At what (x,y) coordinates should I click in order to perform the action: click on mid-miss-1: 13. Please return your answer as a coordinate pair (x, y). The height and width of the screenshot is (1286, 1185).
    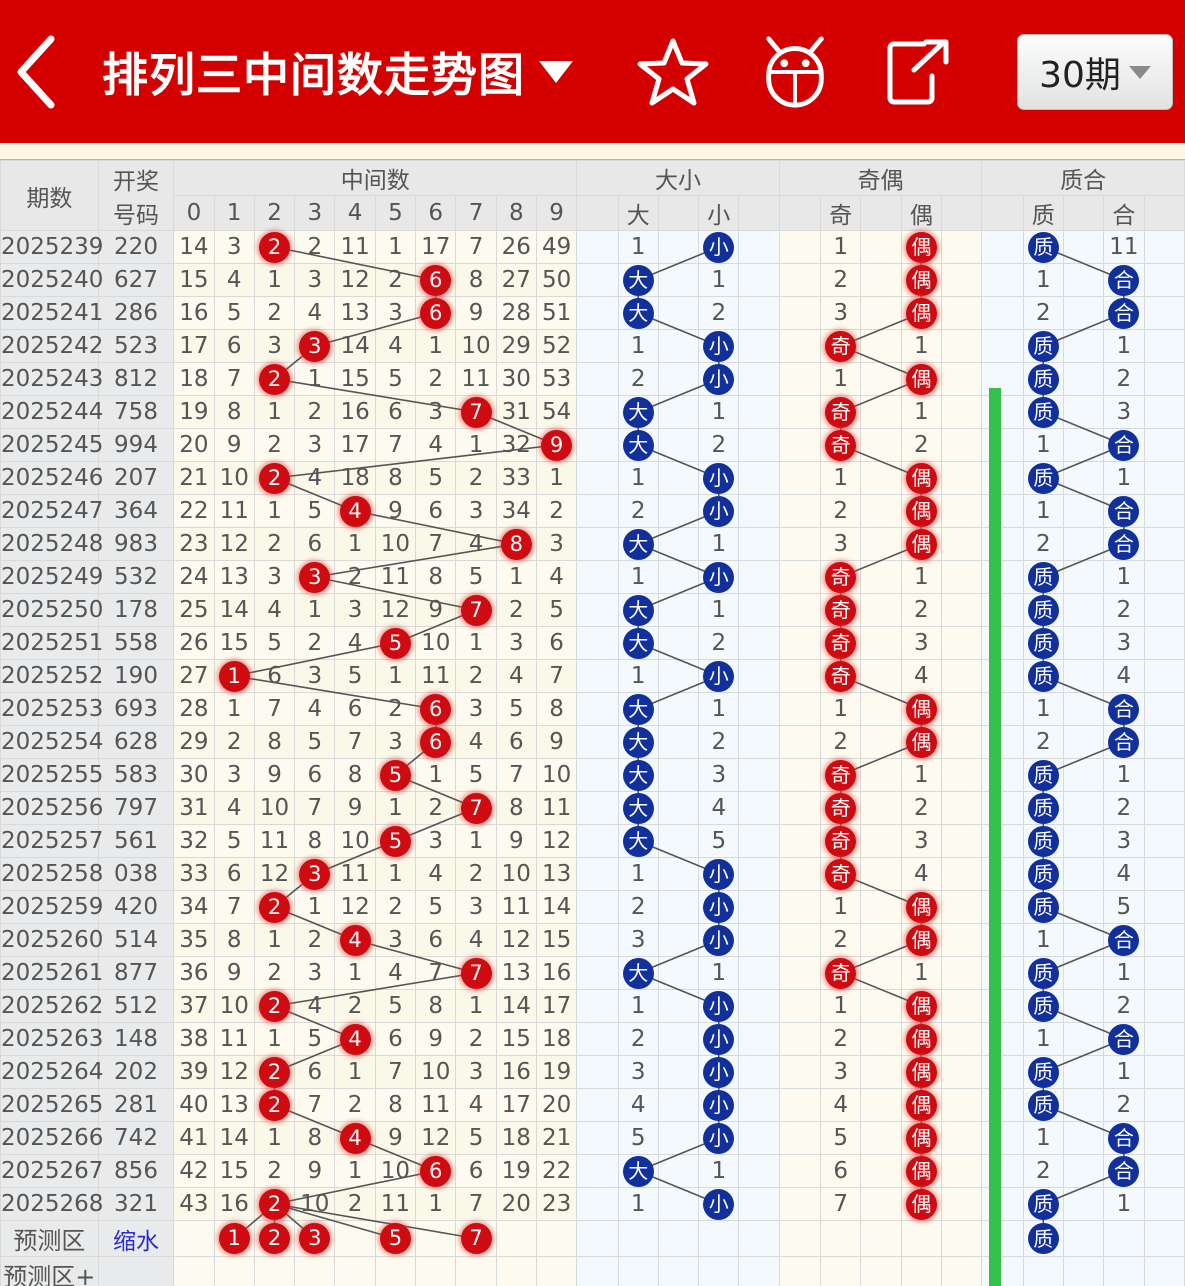
    Looking at the image, I should click on (234, 1105).